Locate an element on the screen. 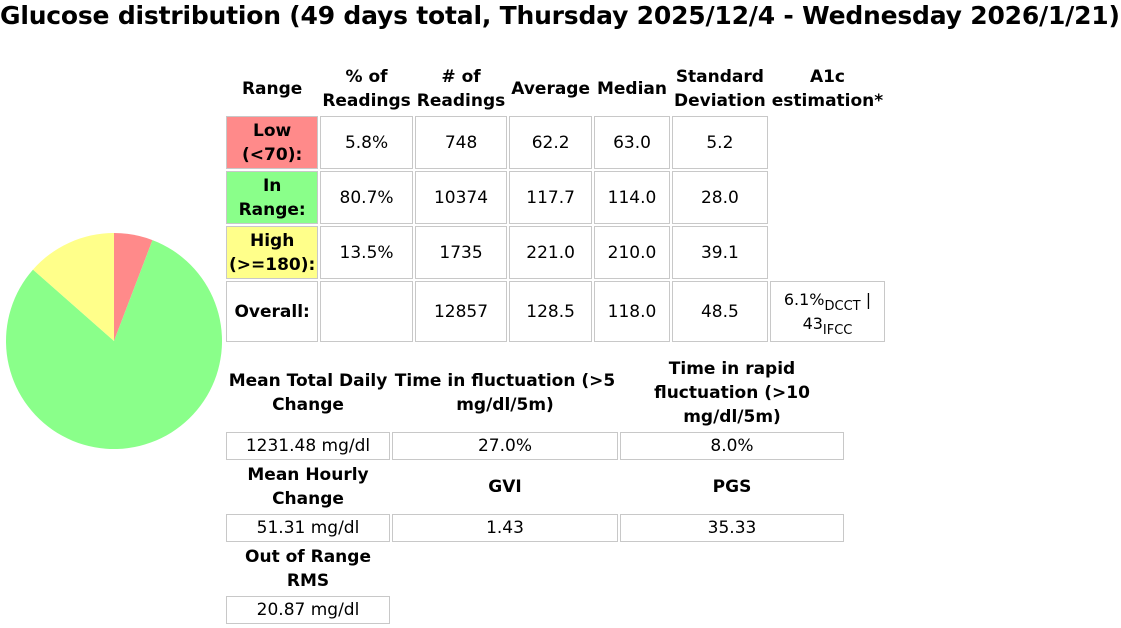 The image size is (1121, 628). row-high-median: 210.0 is located at coordinates (632, 252).